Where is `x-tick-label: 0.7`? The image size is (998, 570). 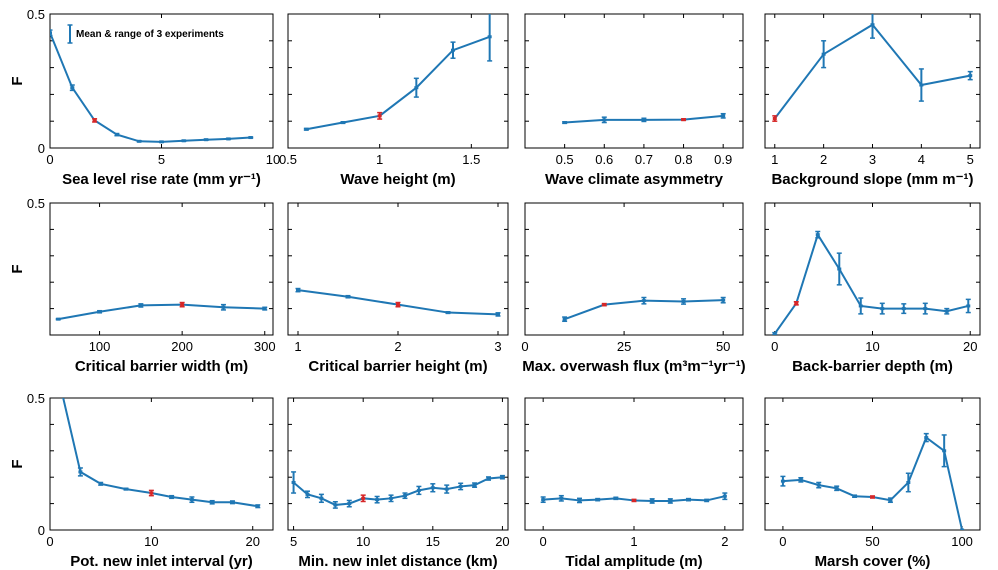
x-tick-label: 0.7 is located at coordinates (644, 159).